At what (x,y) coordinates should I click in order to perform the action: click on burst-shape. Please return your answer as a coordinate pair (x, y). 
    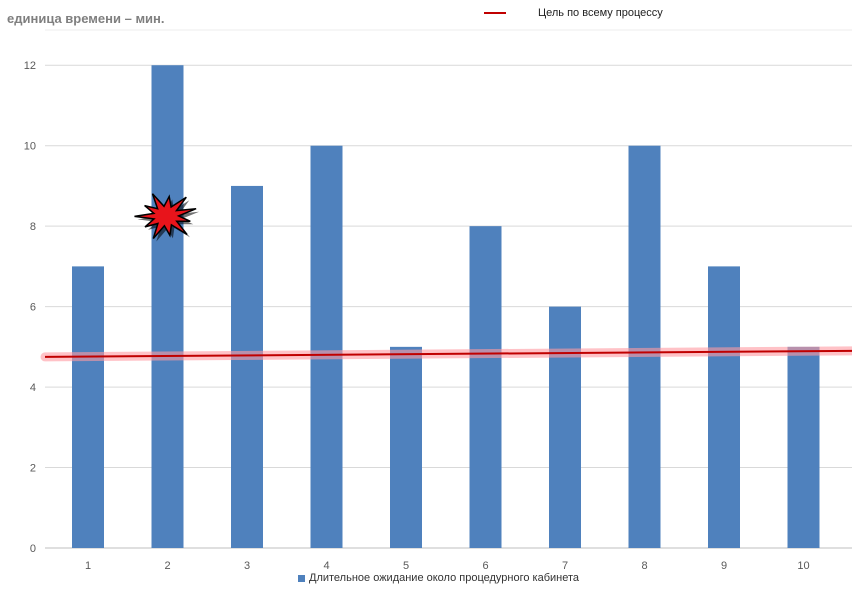
    Looking at the image, I should click on (165, 216).